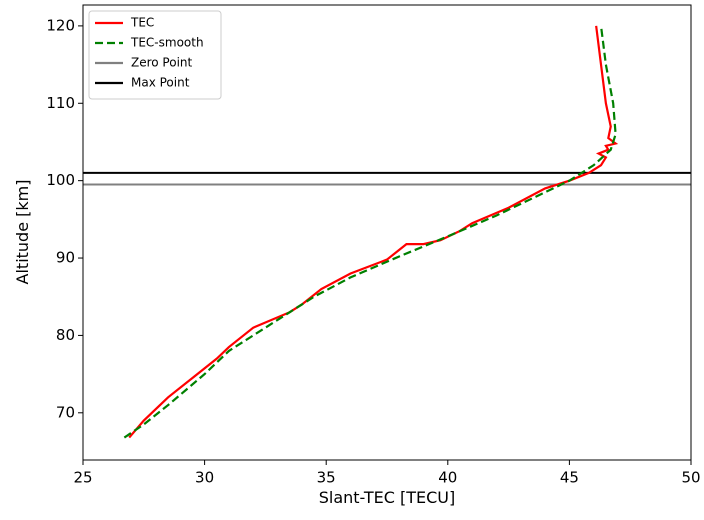 This screenshot has height=520, width=704. I want to click on y-tick-label: 120, so click(60, 25).